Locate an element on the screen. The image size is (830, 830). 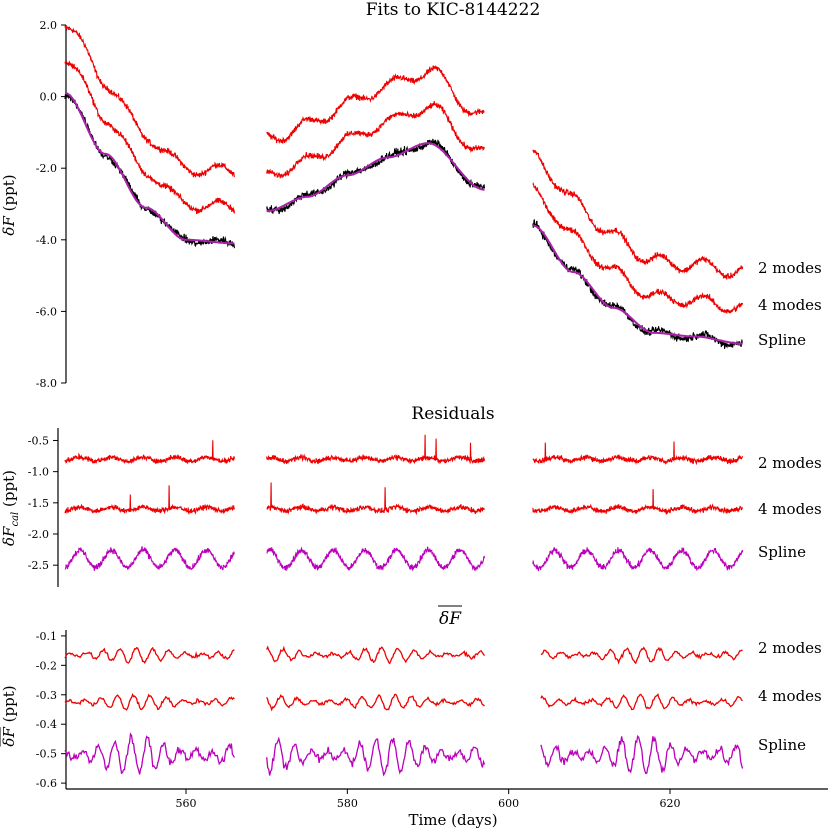
y-tick-label: -2.5 is located at coordinates (38, 565).